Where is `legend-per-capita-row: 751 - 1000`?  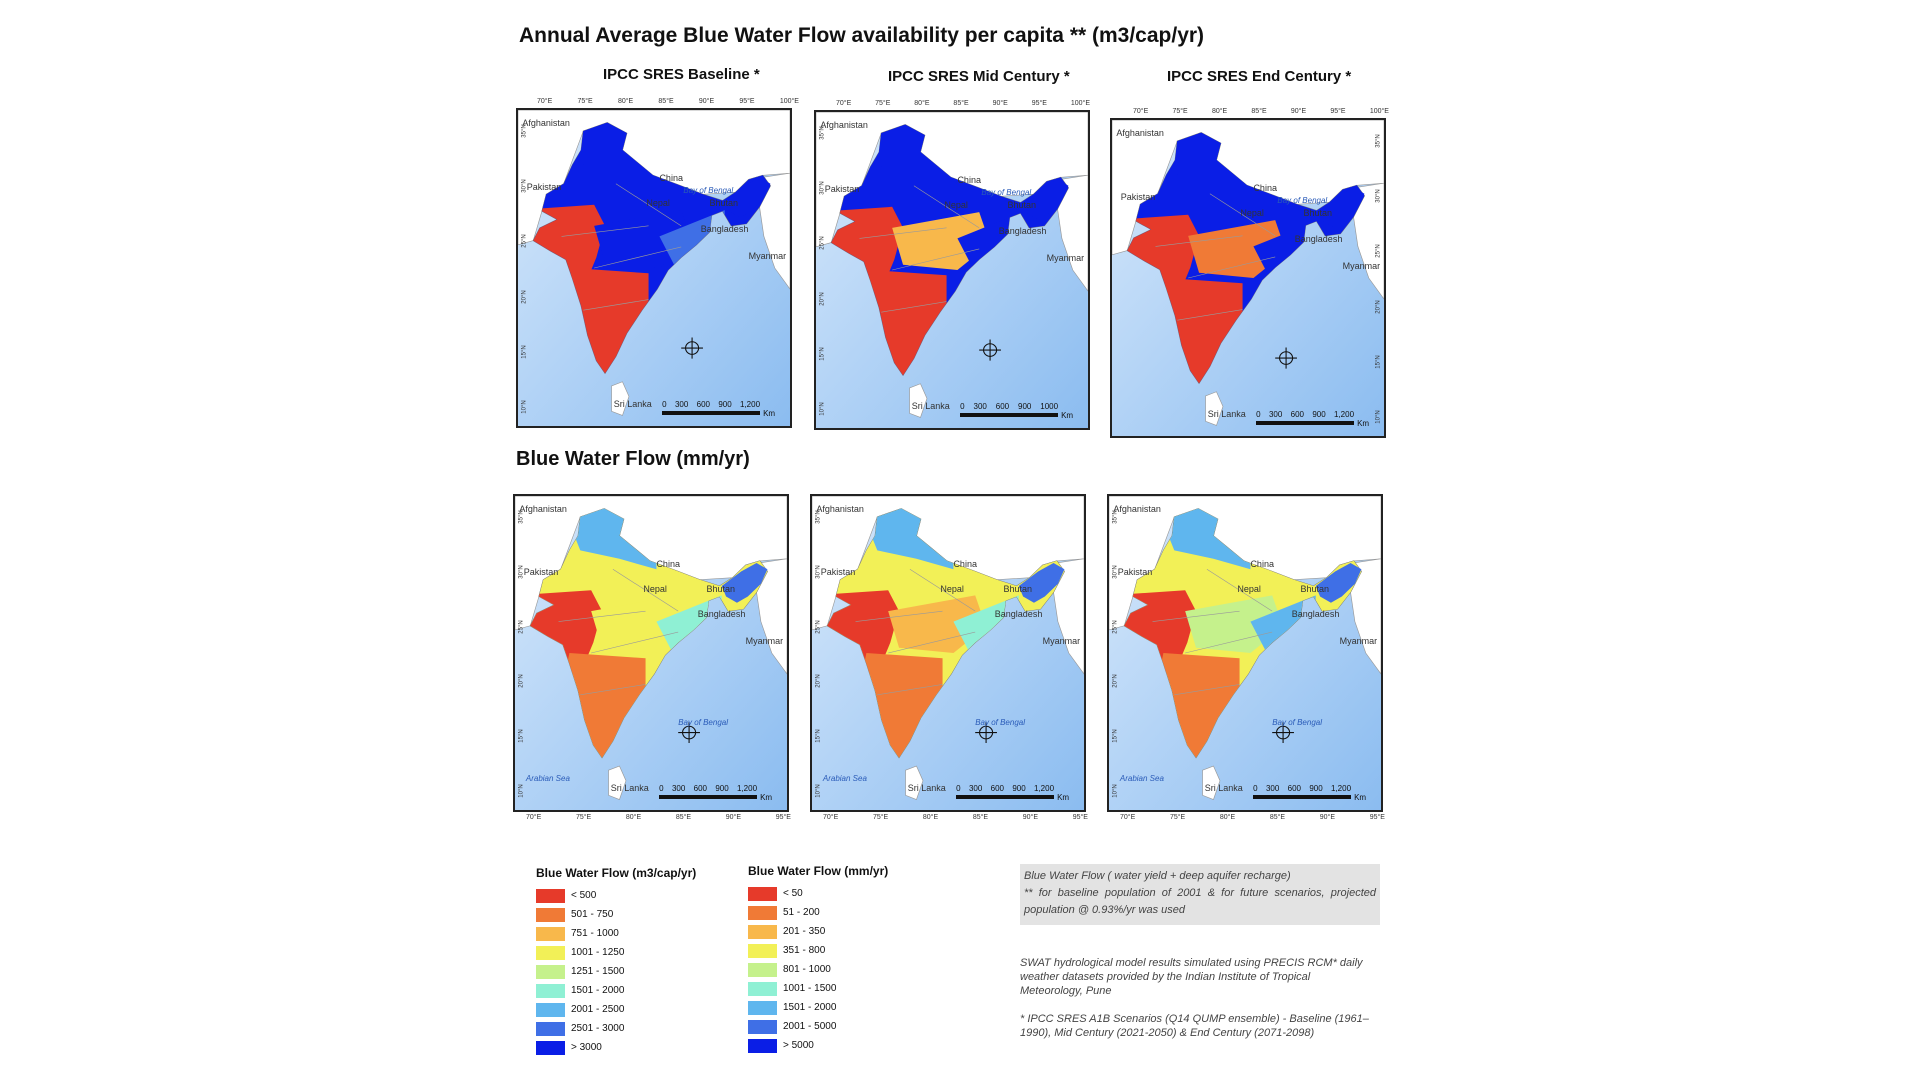
legend-per-capita-row: 751 - 1000 is located at coordinates (616, 933).